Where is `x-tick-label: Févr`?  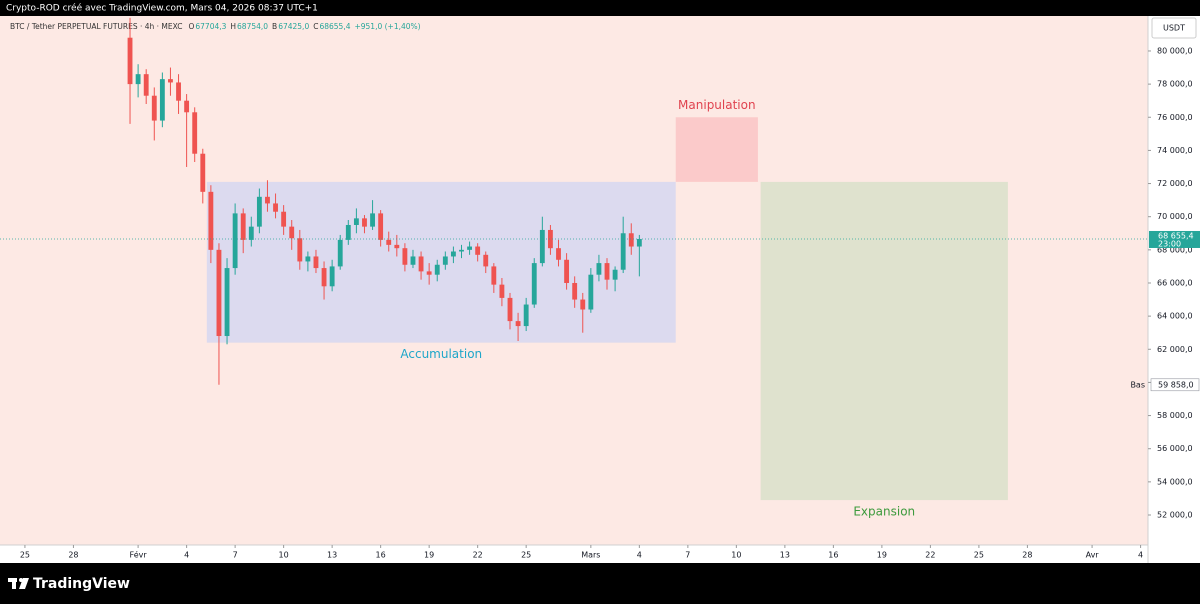
x-tick-label: Févr is located at coordinates (139, 555).